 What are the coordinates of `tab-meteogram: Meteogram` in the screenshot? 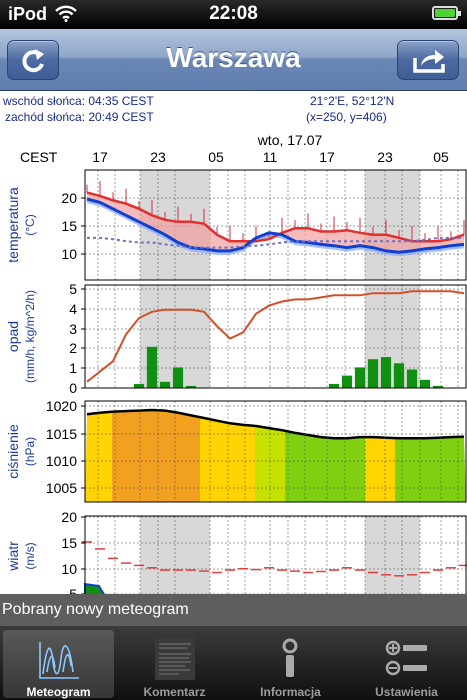 It's located at (58, 664).